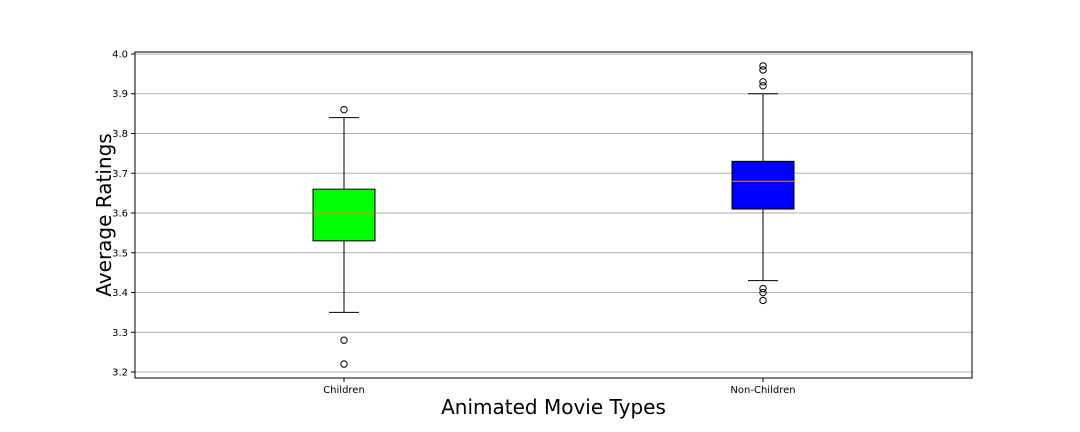  Describe the element at coordinates (344, 390) in the screenshot. I see `x-tick-label: Children` at that location.